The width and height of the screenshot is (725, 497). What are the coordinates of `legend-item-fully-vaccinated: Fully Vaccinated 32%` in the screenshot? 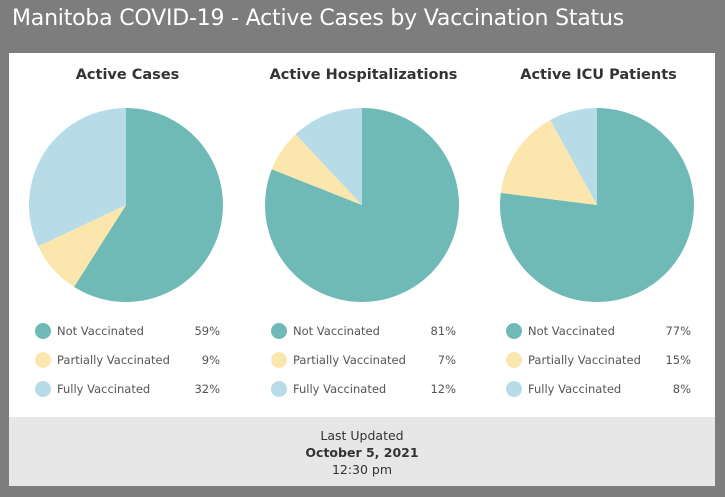 It's located at (127, 390).